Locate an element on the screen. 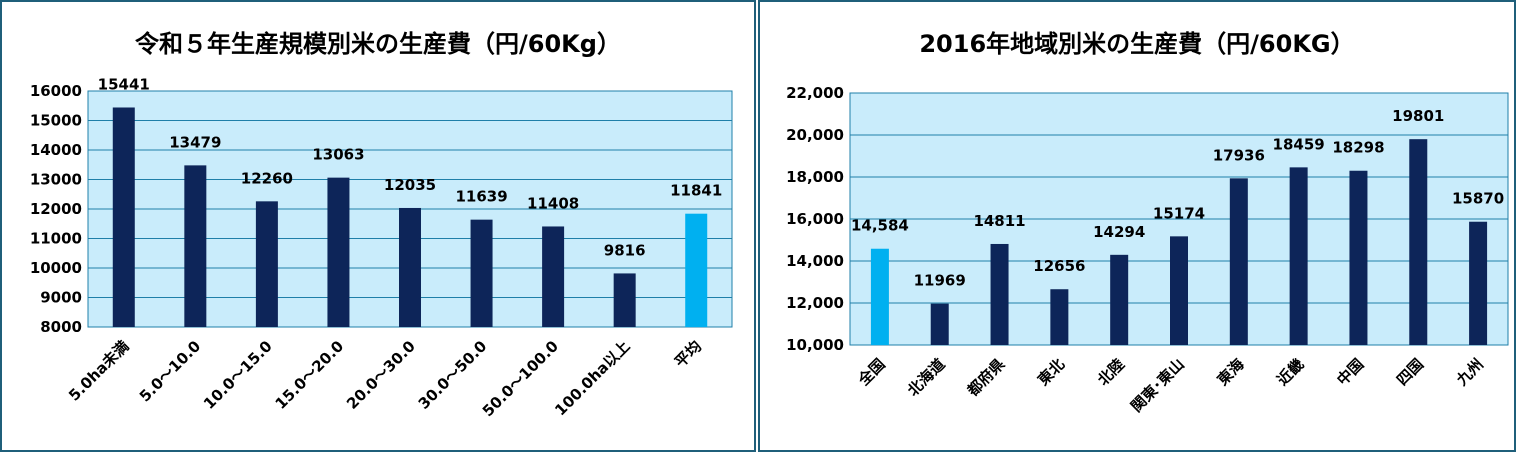 Image resolution: width=1516 pixels, height=452 pixels. y-tick-label: 20,000 is located at coordinates (815, 135).